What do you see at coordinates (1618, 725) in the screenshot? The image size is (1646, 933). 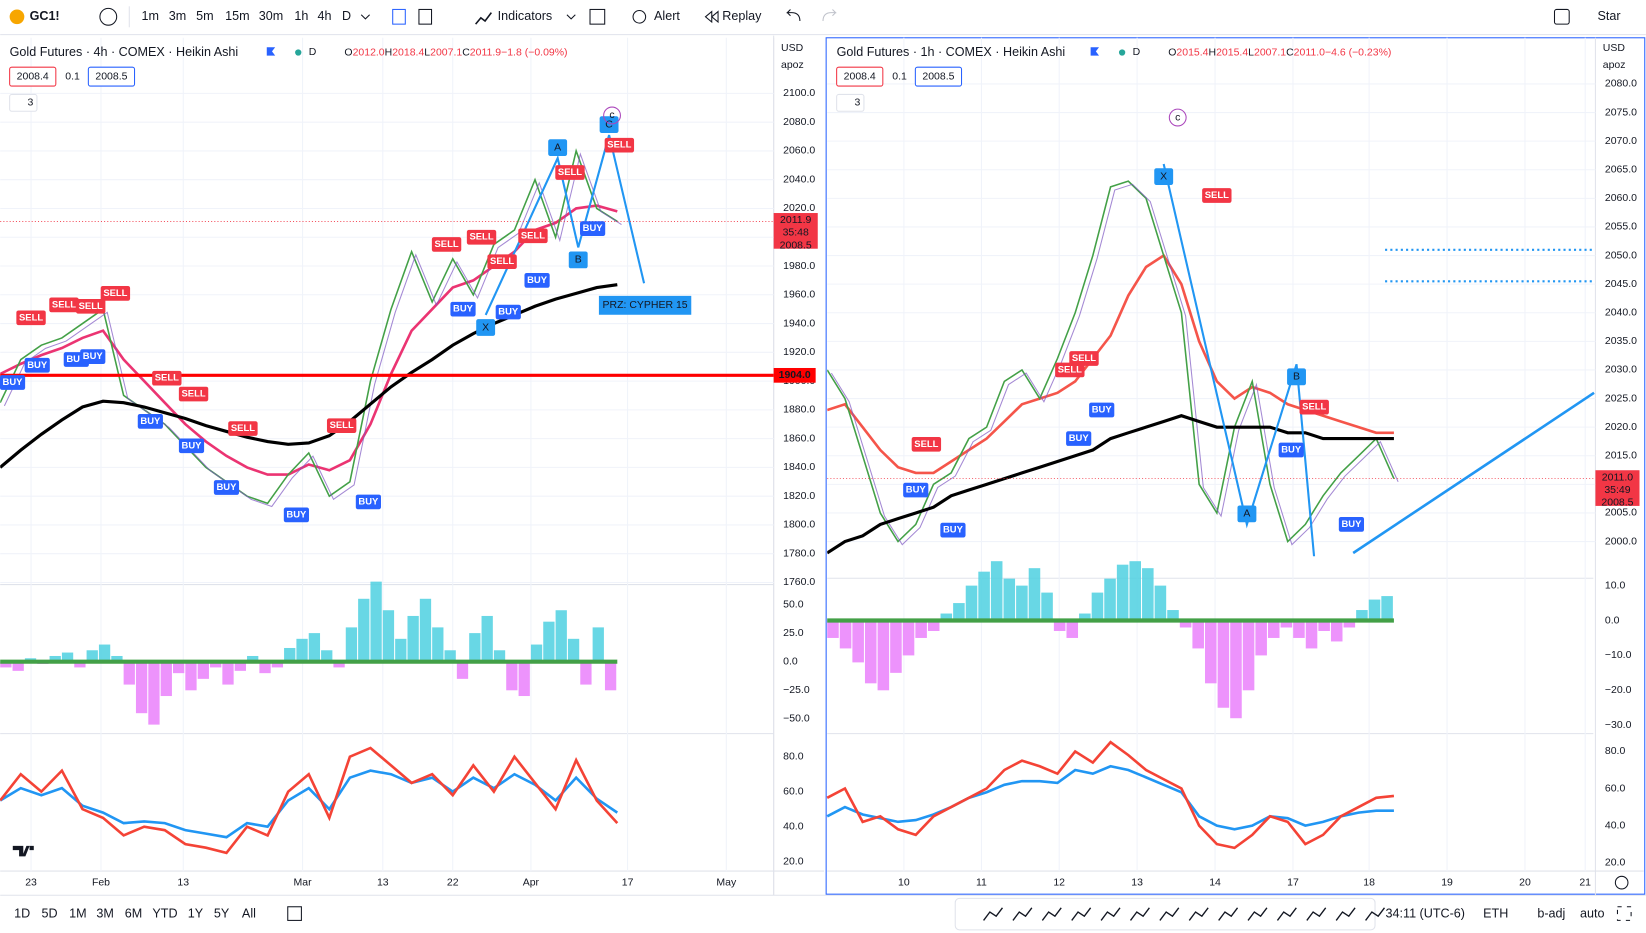 I see `osc-tick-label: −30.0` at bounding box center [1618, 725].